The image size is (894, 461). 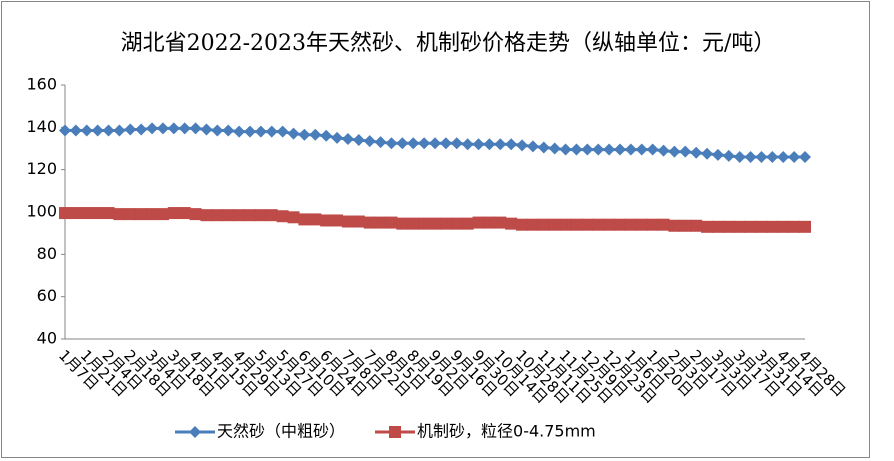 What do you see at coordinates (506, 431) in the screenshot?
I see `legend-label: 机制砂，粒径0-4.75mm` at bounding box center [506, 431].